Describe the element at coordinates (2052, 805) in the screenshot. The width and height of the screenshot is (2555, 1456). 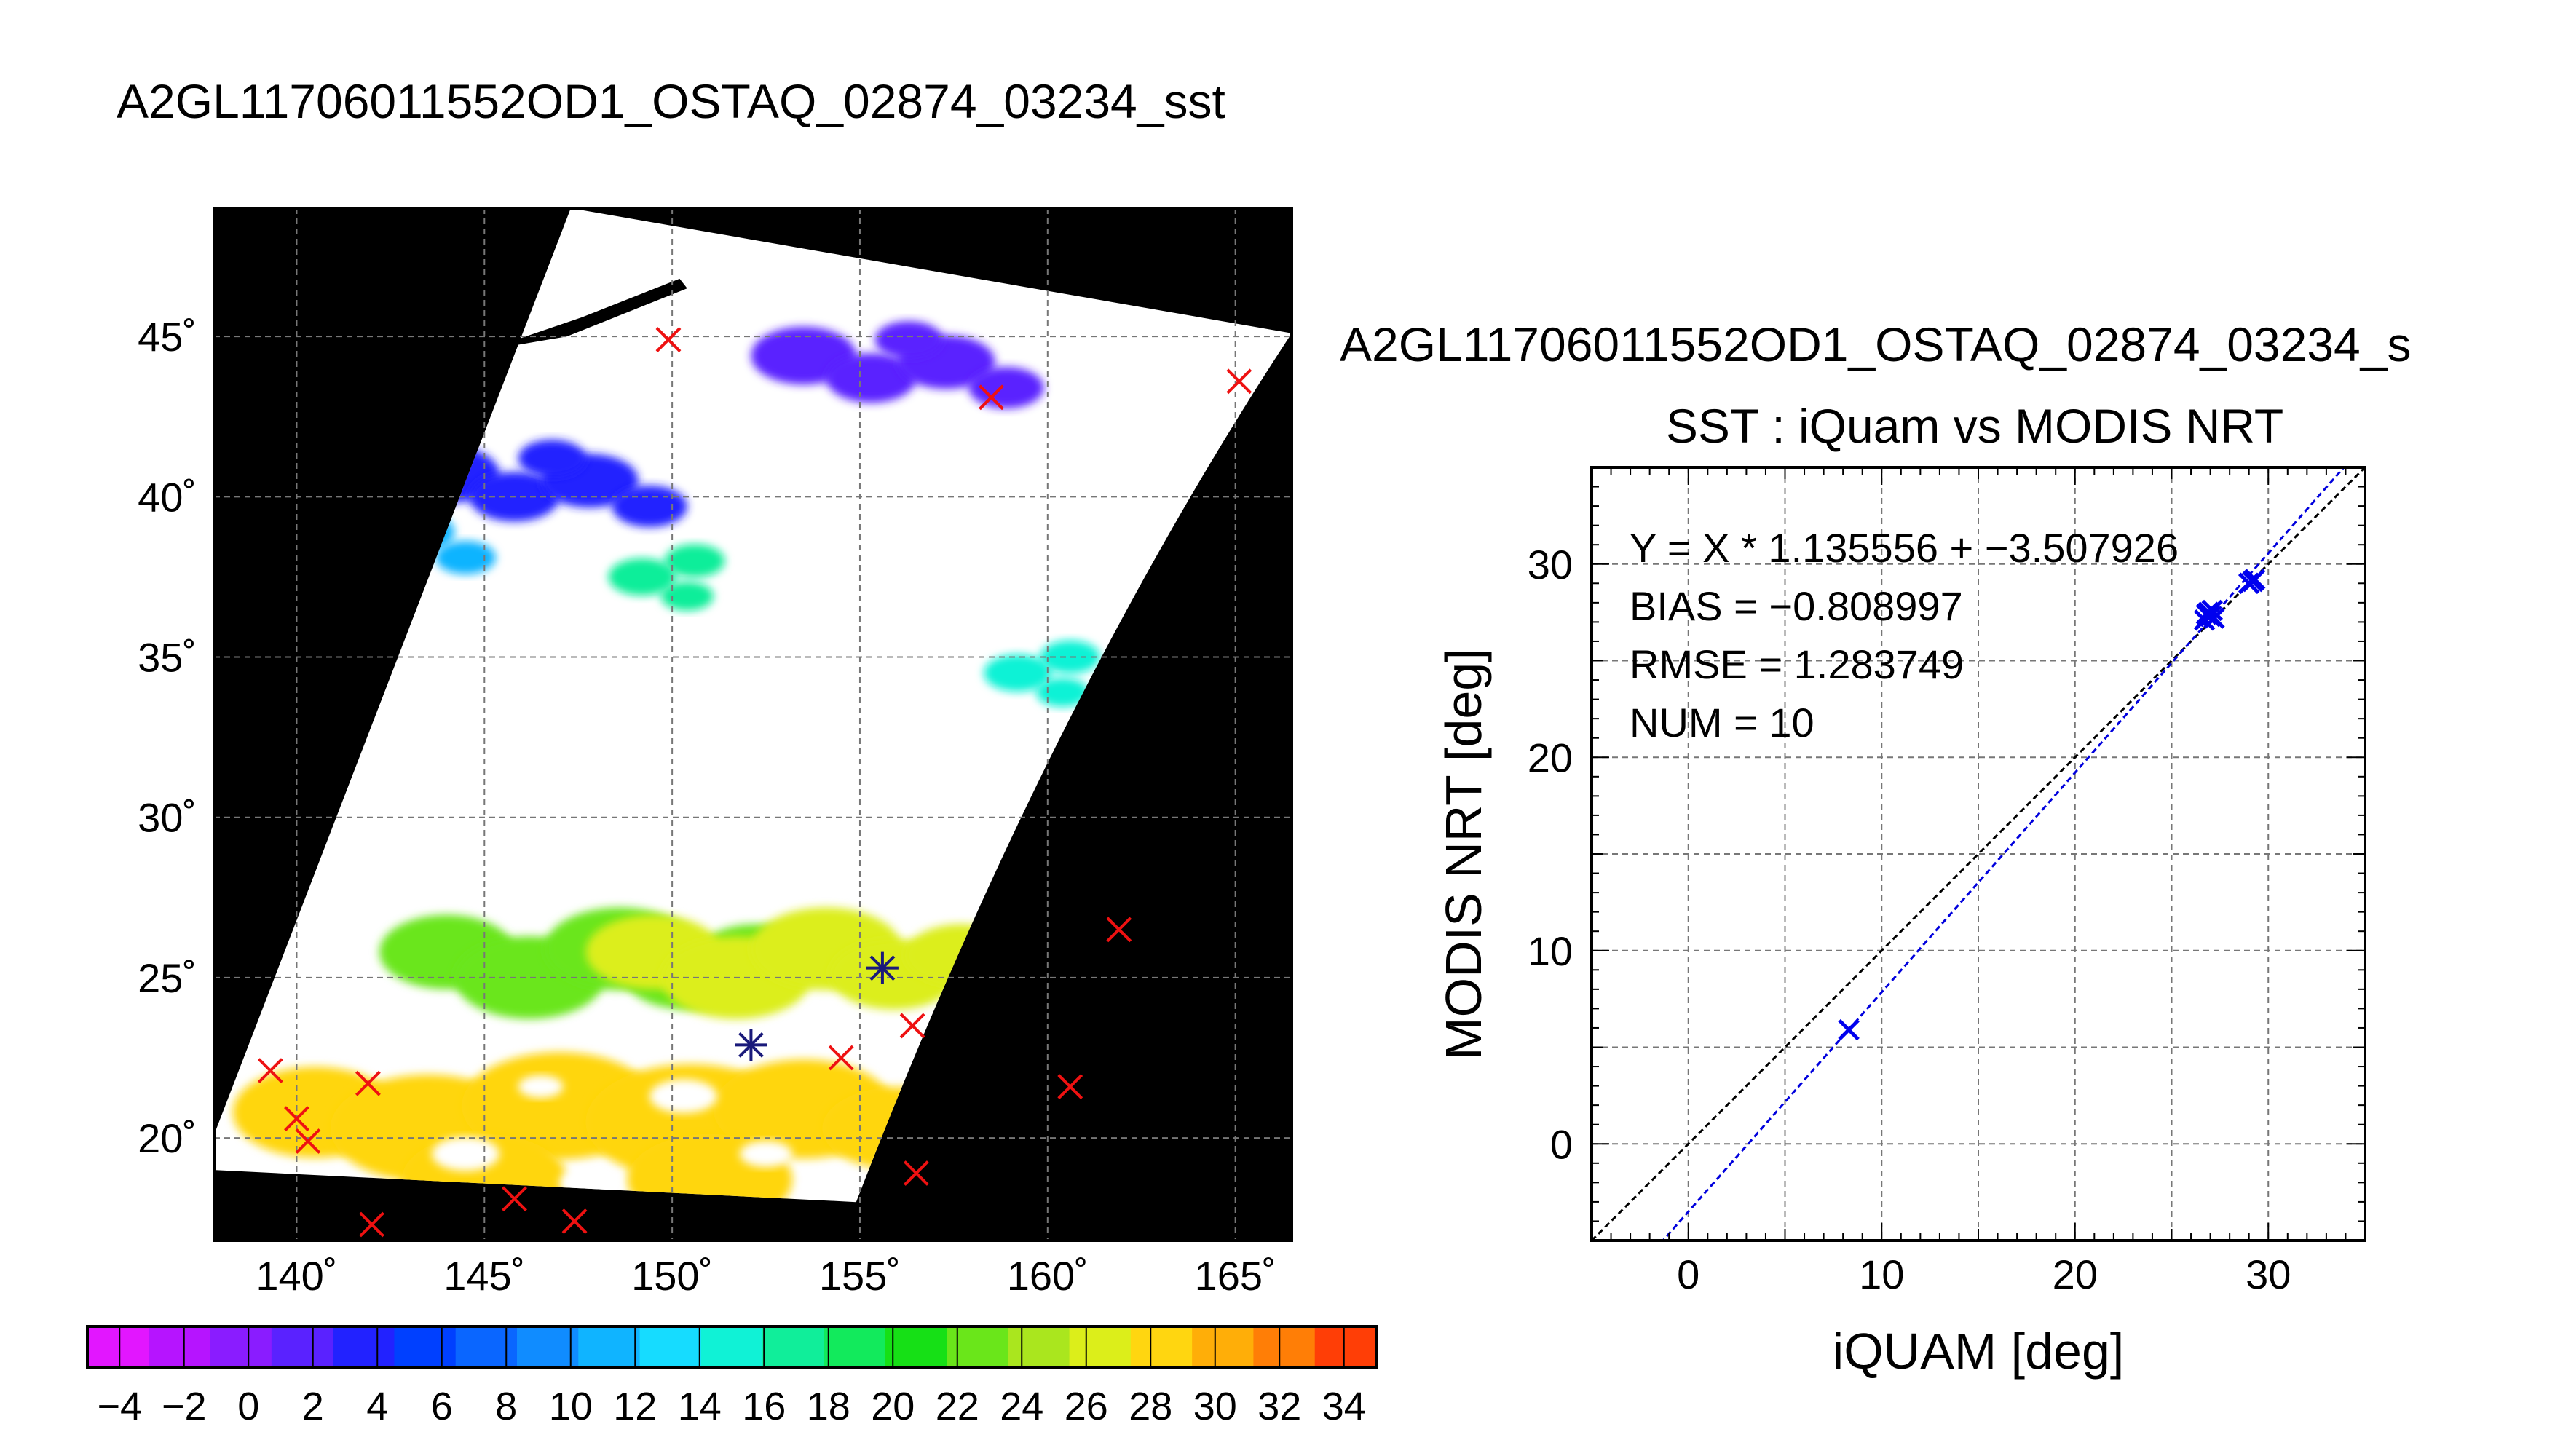
I see `scatter-points` at that location.